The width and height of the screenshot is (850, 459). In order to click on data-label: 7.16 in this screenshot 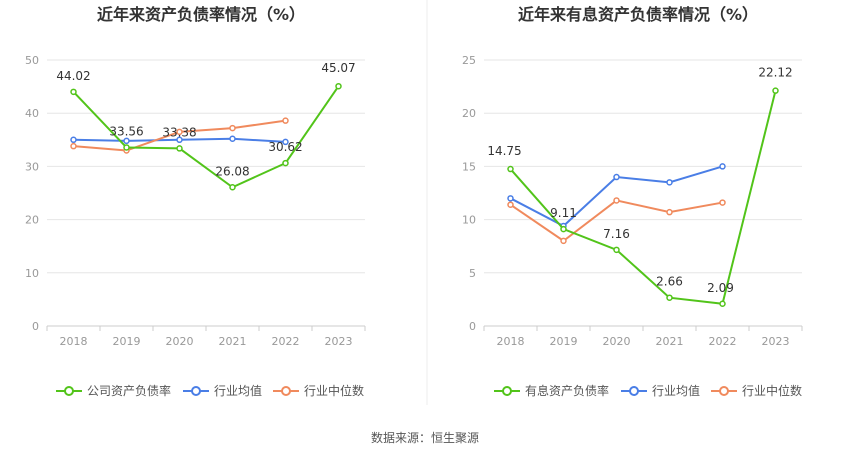, I will do `click(616, 234)`.